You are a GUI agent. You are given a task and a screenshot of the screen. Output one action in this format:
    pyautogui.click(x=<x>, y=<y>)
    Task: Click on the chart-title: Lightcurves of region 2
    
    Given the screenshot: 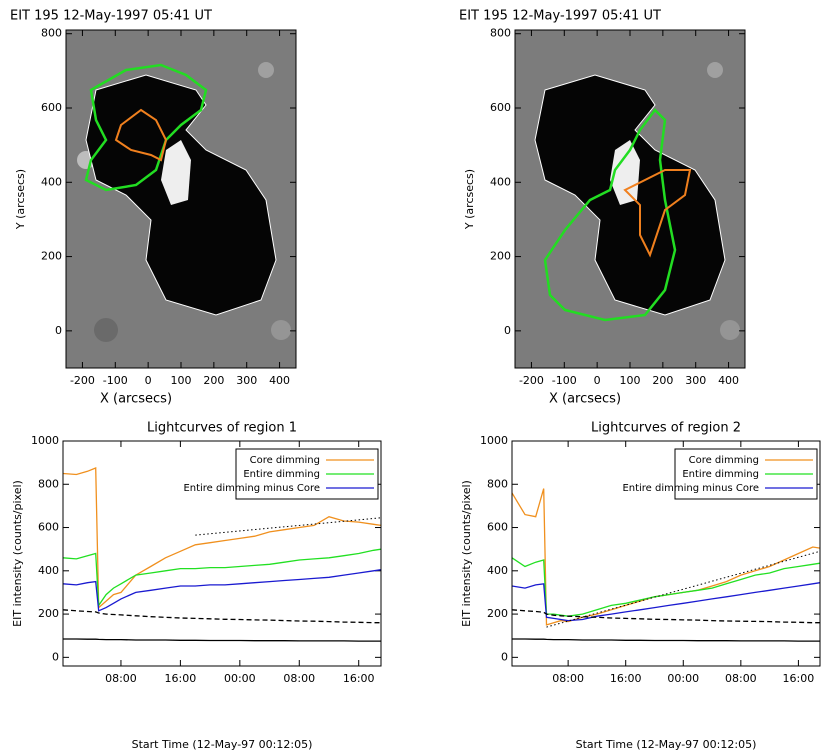 What is the action you would take?
    pyautogui.click(x=666, y=428)
    